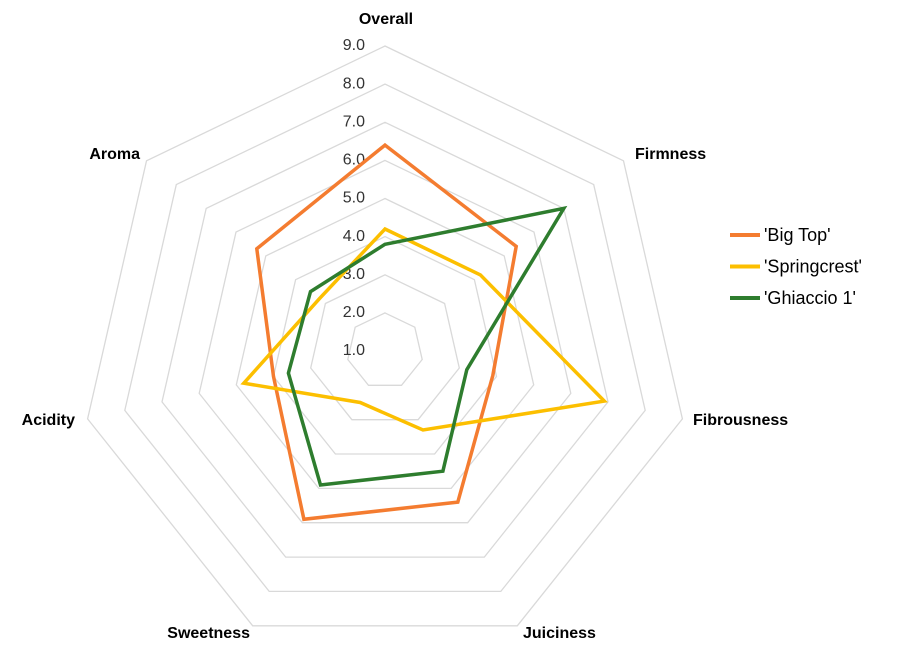 The width and height of the screenshot is (898, 646). Describe the element at coordinates (48, 420) in the screenshot. I see `category-label: Acidity` at that location.